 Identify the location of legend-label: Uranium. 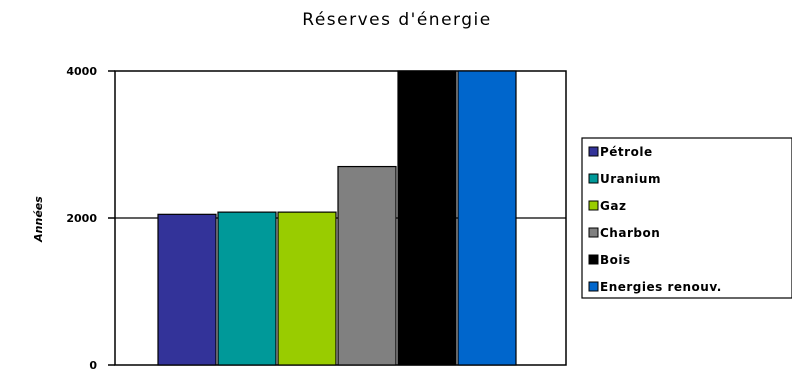
(630, 179).